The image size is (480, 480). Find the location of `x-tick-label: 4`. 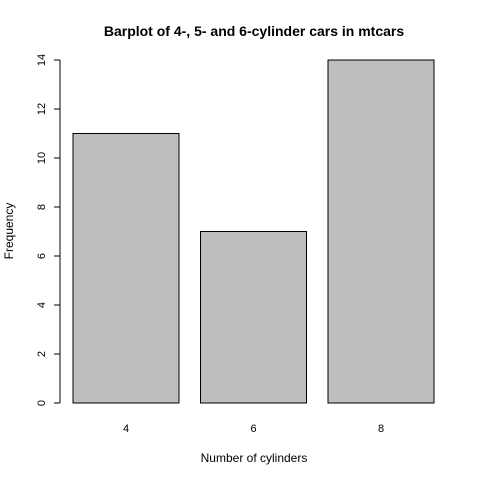

x-tick-label: 4 is located at coordinates (126, 429).